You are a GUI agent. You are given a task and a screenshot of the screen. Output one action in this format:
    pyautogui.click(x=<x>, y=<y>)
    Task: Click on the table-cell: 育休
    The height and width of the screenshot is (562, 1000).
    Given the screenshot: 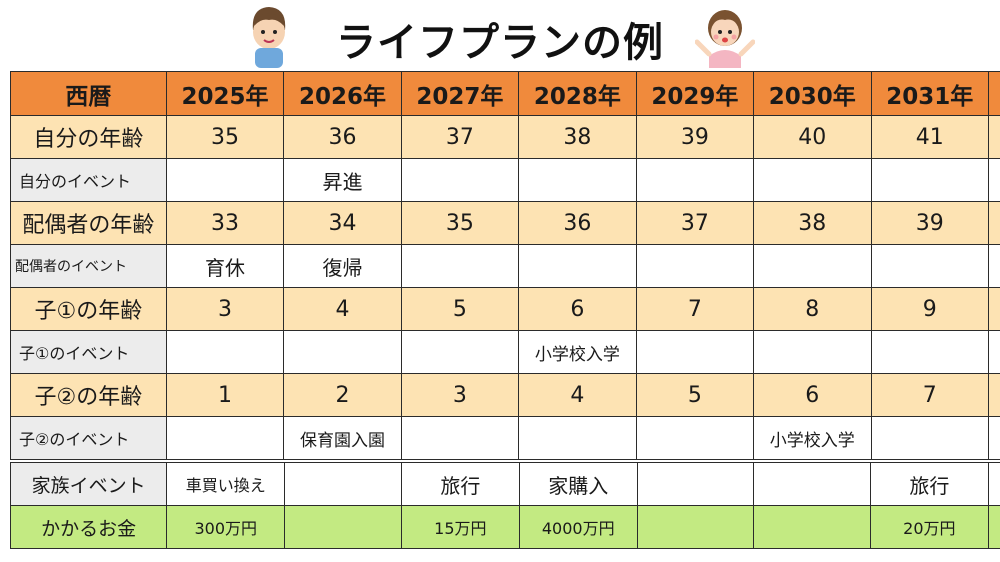 What is the action you would take?
    pyautogui.click(x=225, y=266)
    